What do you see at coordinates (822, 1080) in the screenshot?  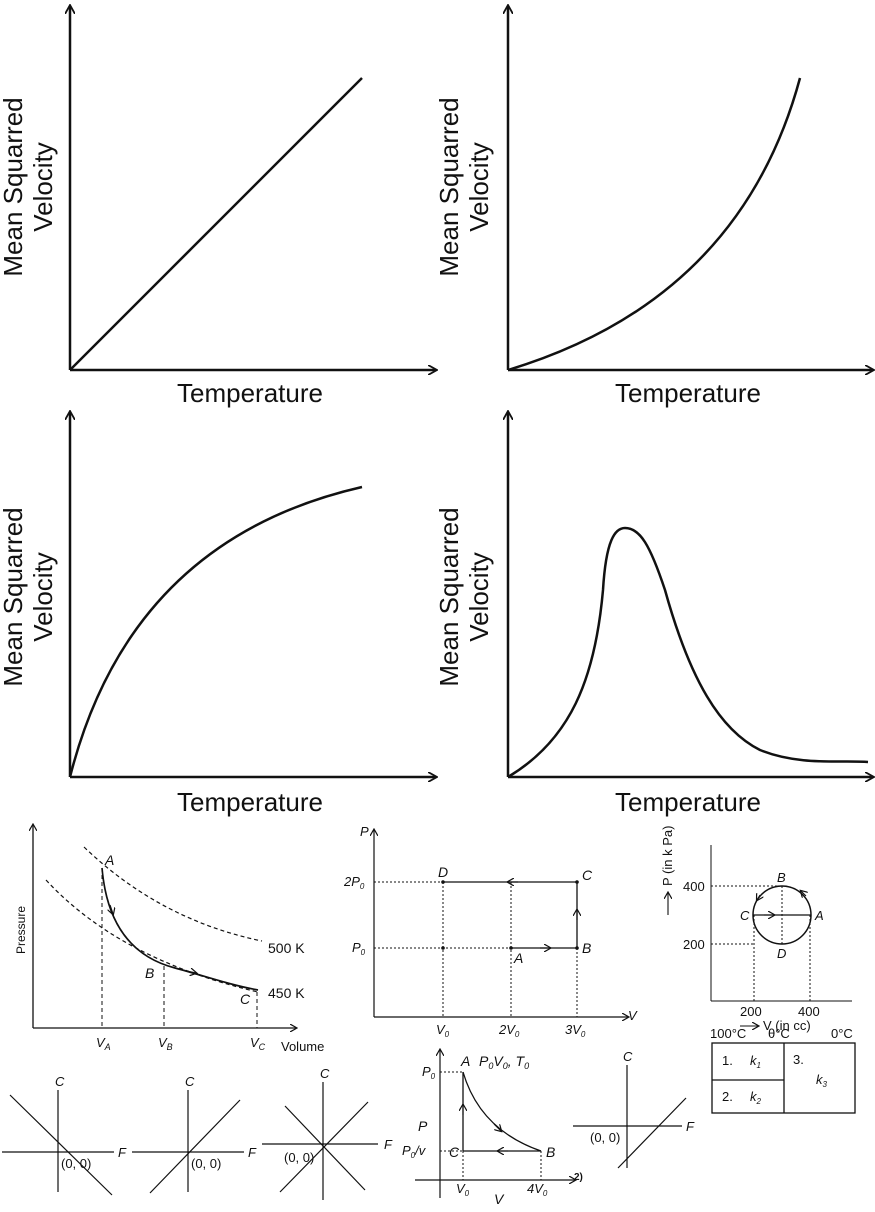 I see `row-3-k: k3` at bounding box center [822, 1080].